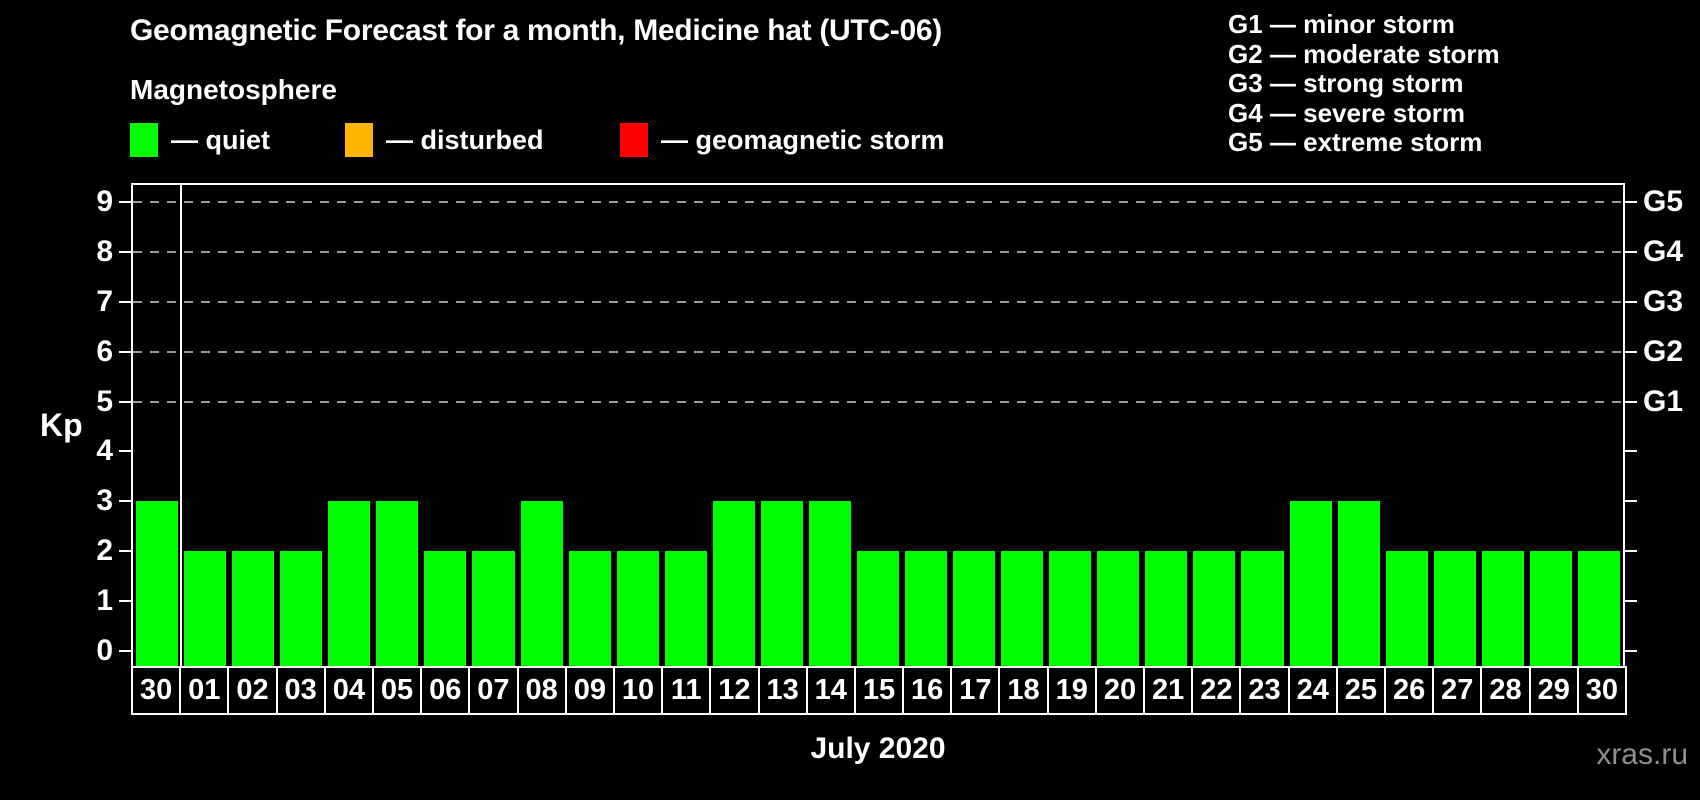  What do you see at coordinates (1409, 690) in the screenshot?
I see `x-axis-day-label: 26` at bounding box center [1409, 690].